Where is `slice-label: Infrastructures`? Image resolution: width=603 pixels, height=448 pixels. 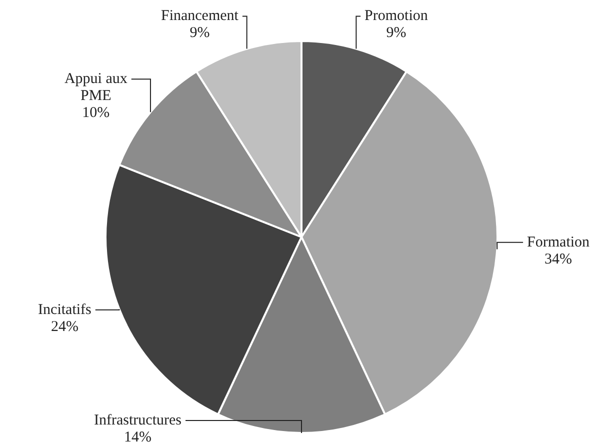 slice-label: Infrastructures is located at coordinates (138, 420).